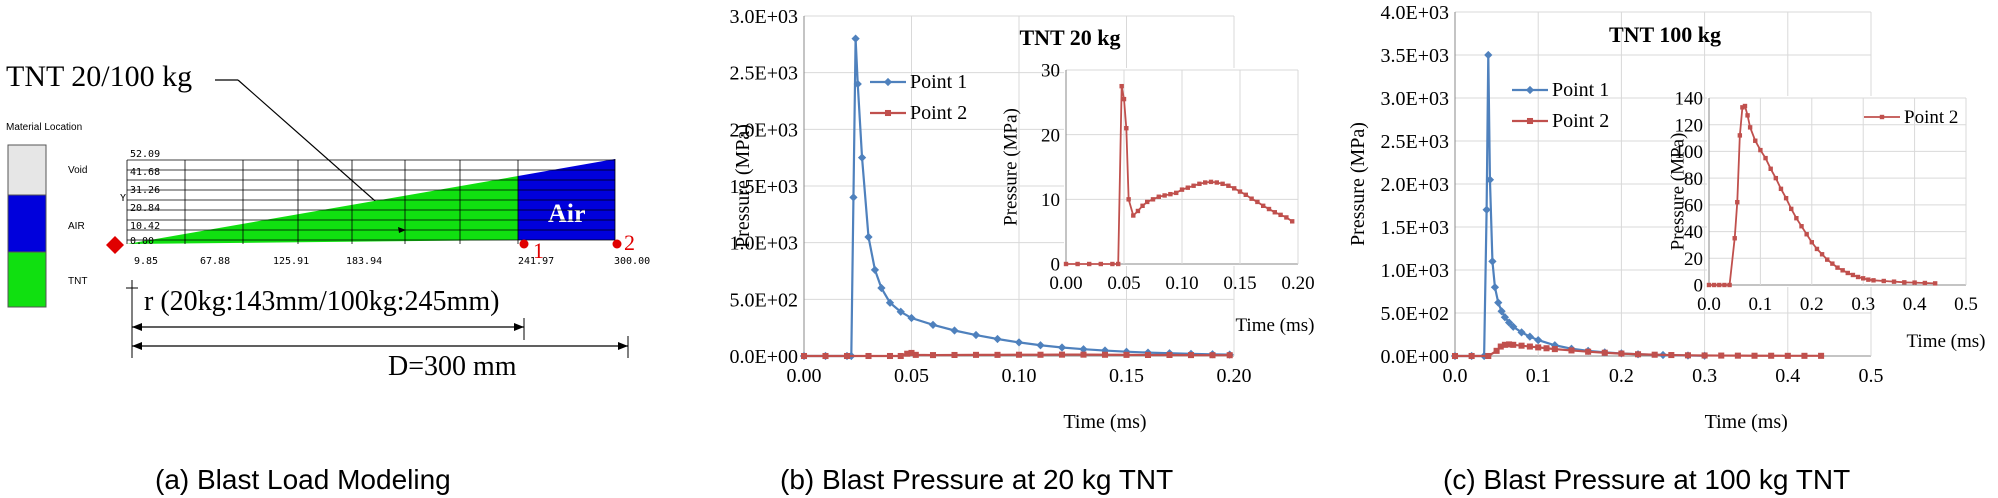  Describe the element at coordinates (1693, 179) in the screenshot. I see `y-tick-label: 80` at that location.